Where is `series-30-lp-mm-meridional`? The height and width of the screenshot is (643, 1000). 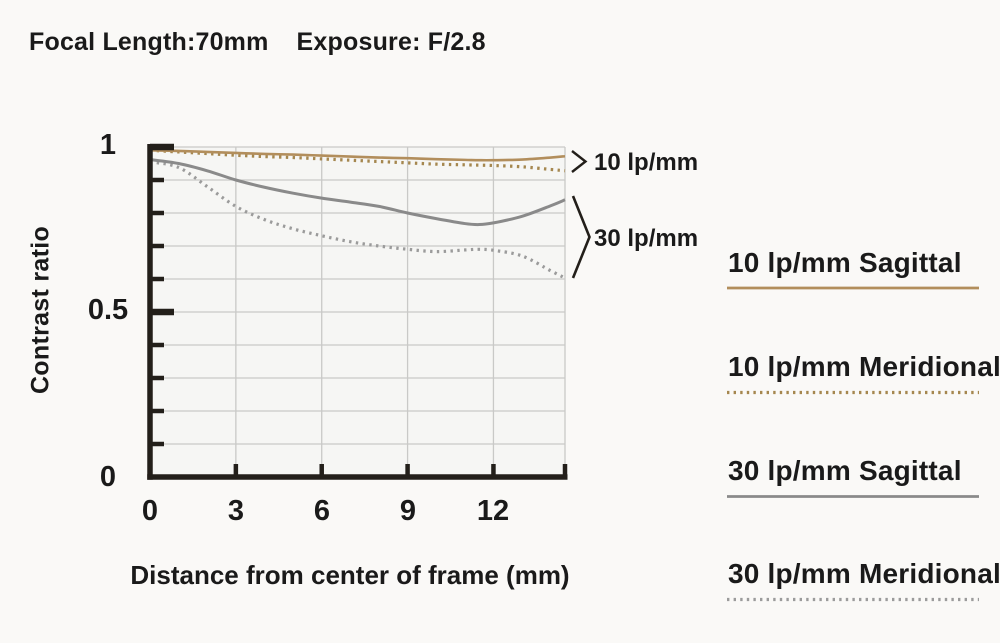
series-30-lp-mm-meridional is located at coordinates (357, 220).